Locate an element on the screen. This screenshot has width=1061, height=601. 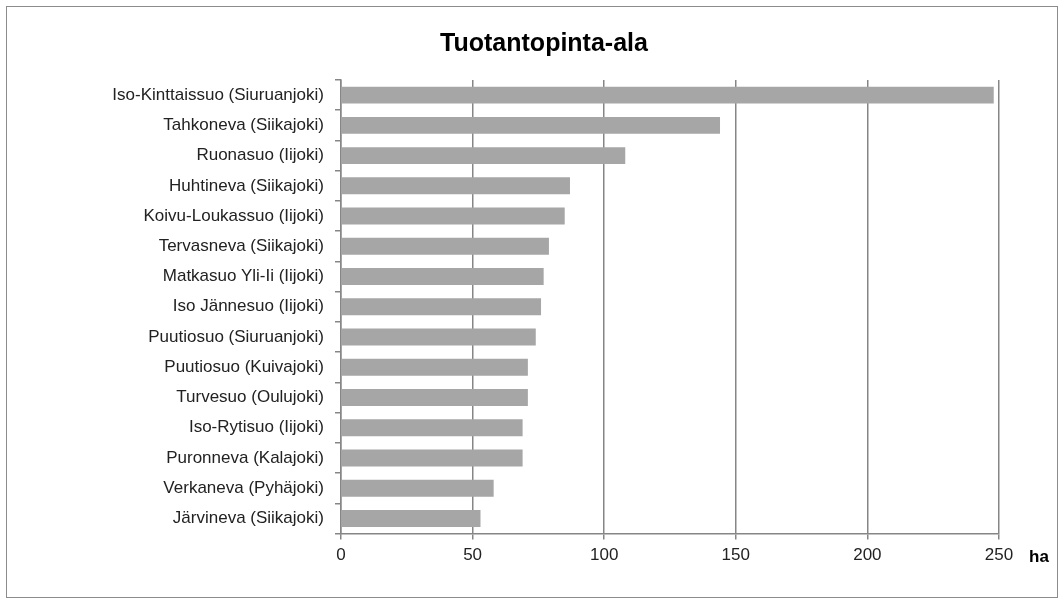
x-tick-label: 100 is located at coordinates (604, 555).